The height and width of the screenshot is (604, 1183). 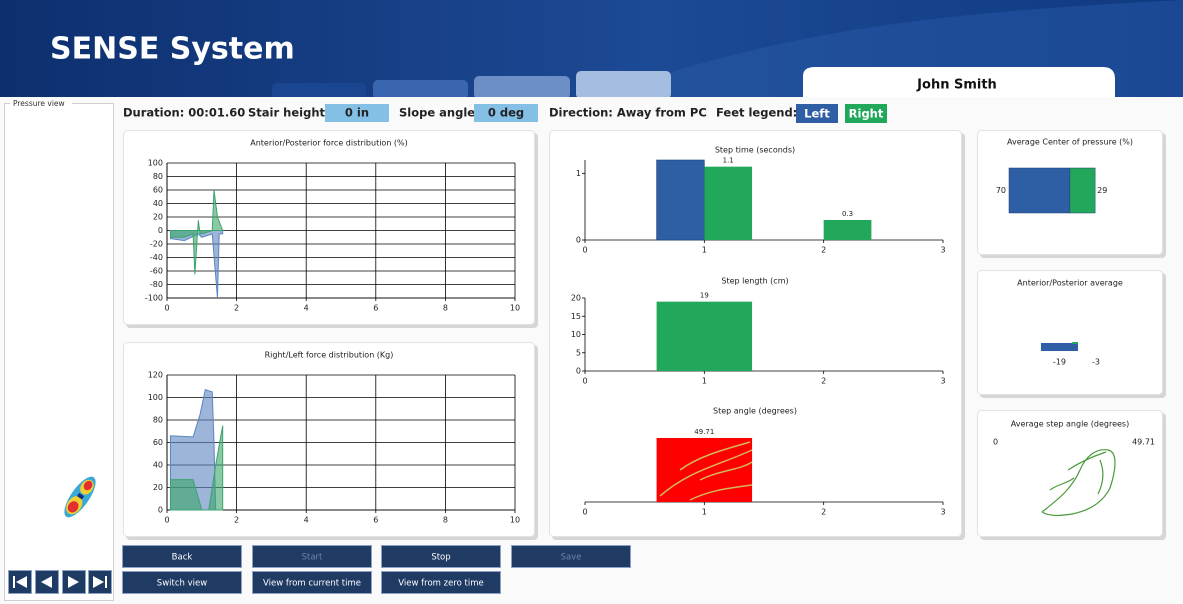 What do you see at coordinates (571, 556) in the screenshot?
I see `button: Save` at bounding box center [571, 556].